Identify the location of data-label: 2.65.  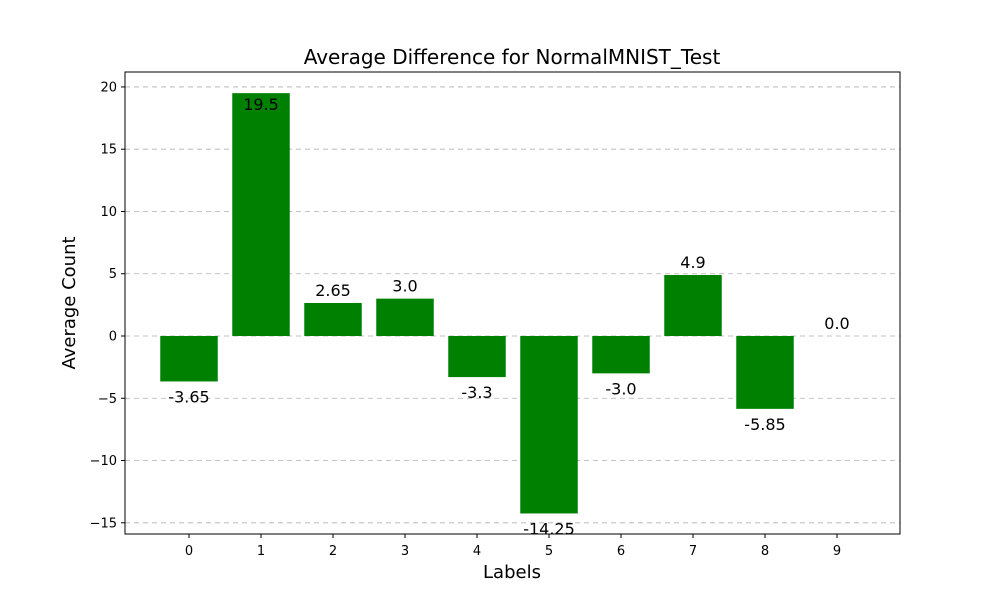
(333, 290).